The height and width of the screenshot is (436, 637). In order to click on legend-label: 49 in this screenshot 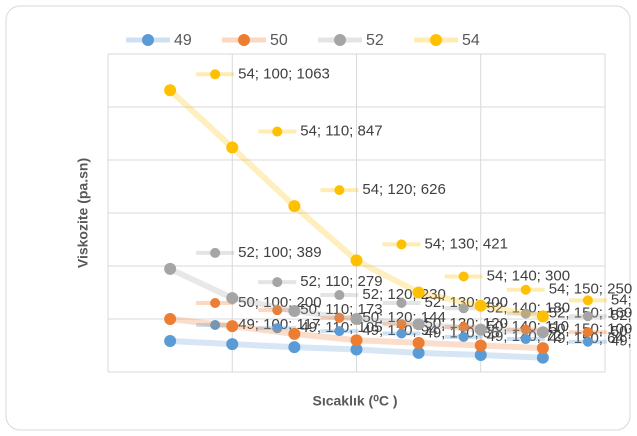, I will do `click(183, 40)`.